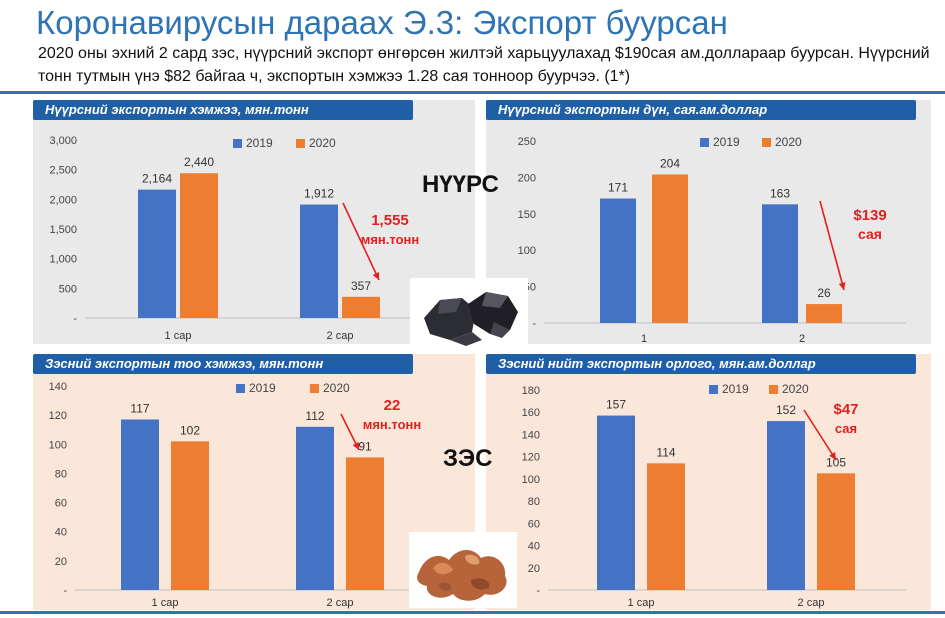 This screenshot has height=618, width=945. Describe the element at coordinates (365, 446) in the screenshot. I see `data-label: 91` at that location.